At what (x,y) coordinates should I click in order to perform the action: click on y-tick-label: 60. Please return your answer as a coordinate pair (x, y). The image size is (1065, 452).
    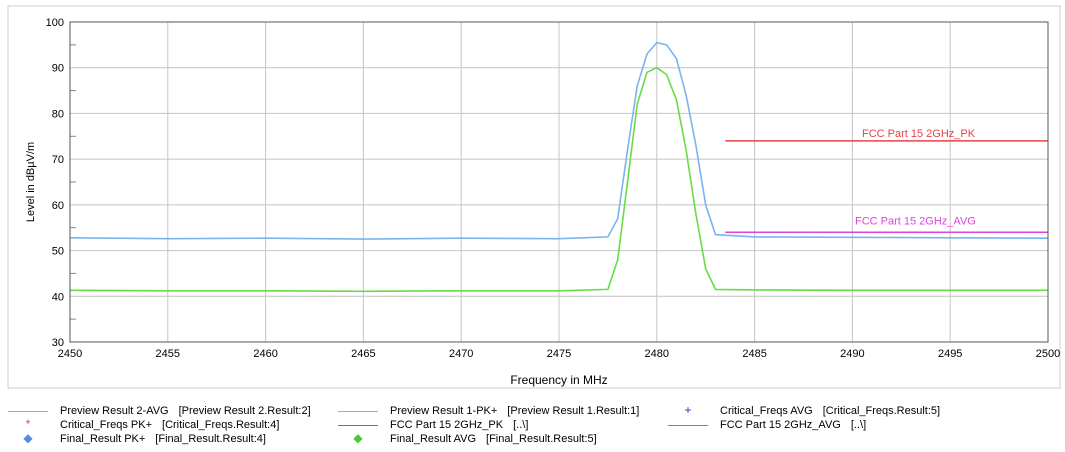
    Looking at the image, I should click on (58, 206).